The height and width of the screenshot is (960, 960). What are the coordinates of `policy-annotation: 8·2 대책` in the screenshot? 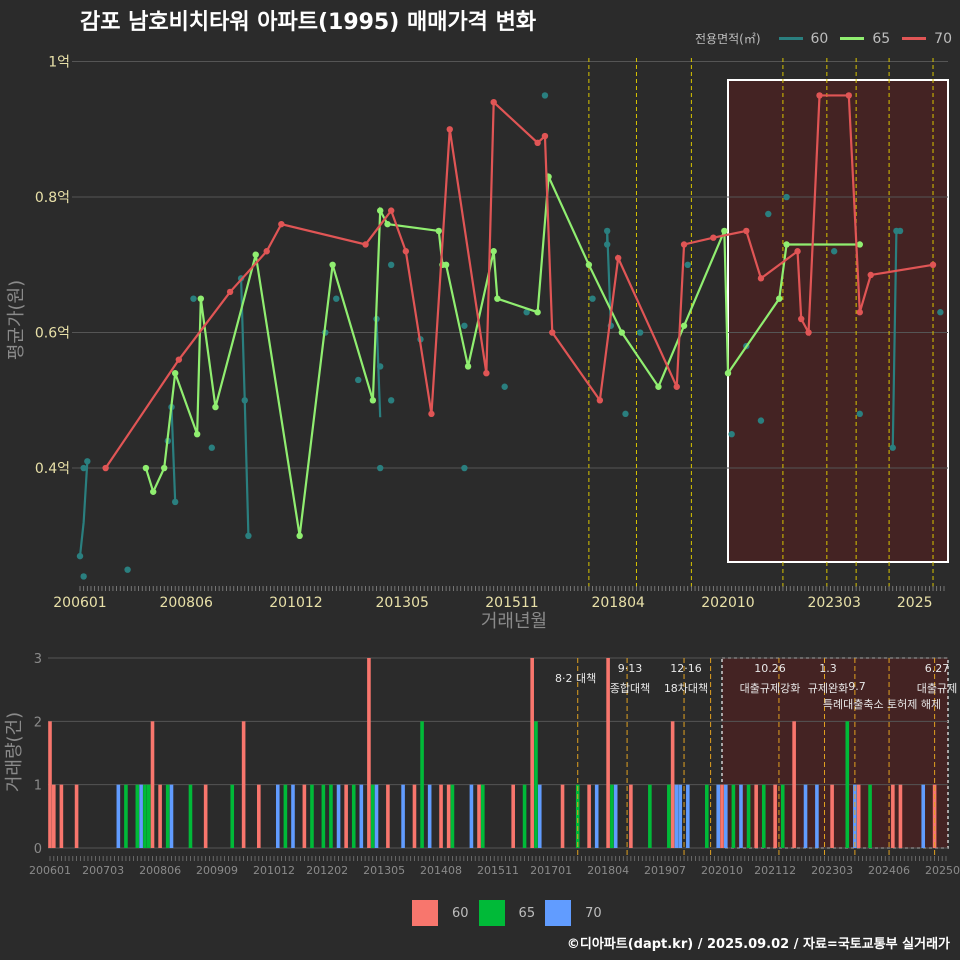 It's located at (575, 678).